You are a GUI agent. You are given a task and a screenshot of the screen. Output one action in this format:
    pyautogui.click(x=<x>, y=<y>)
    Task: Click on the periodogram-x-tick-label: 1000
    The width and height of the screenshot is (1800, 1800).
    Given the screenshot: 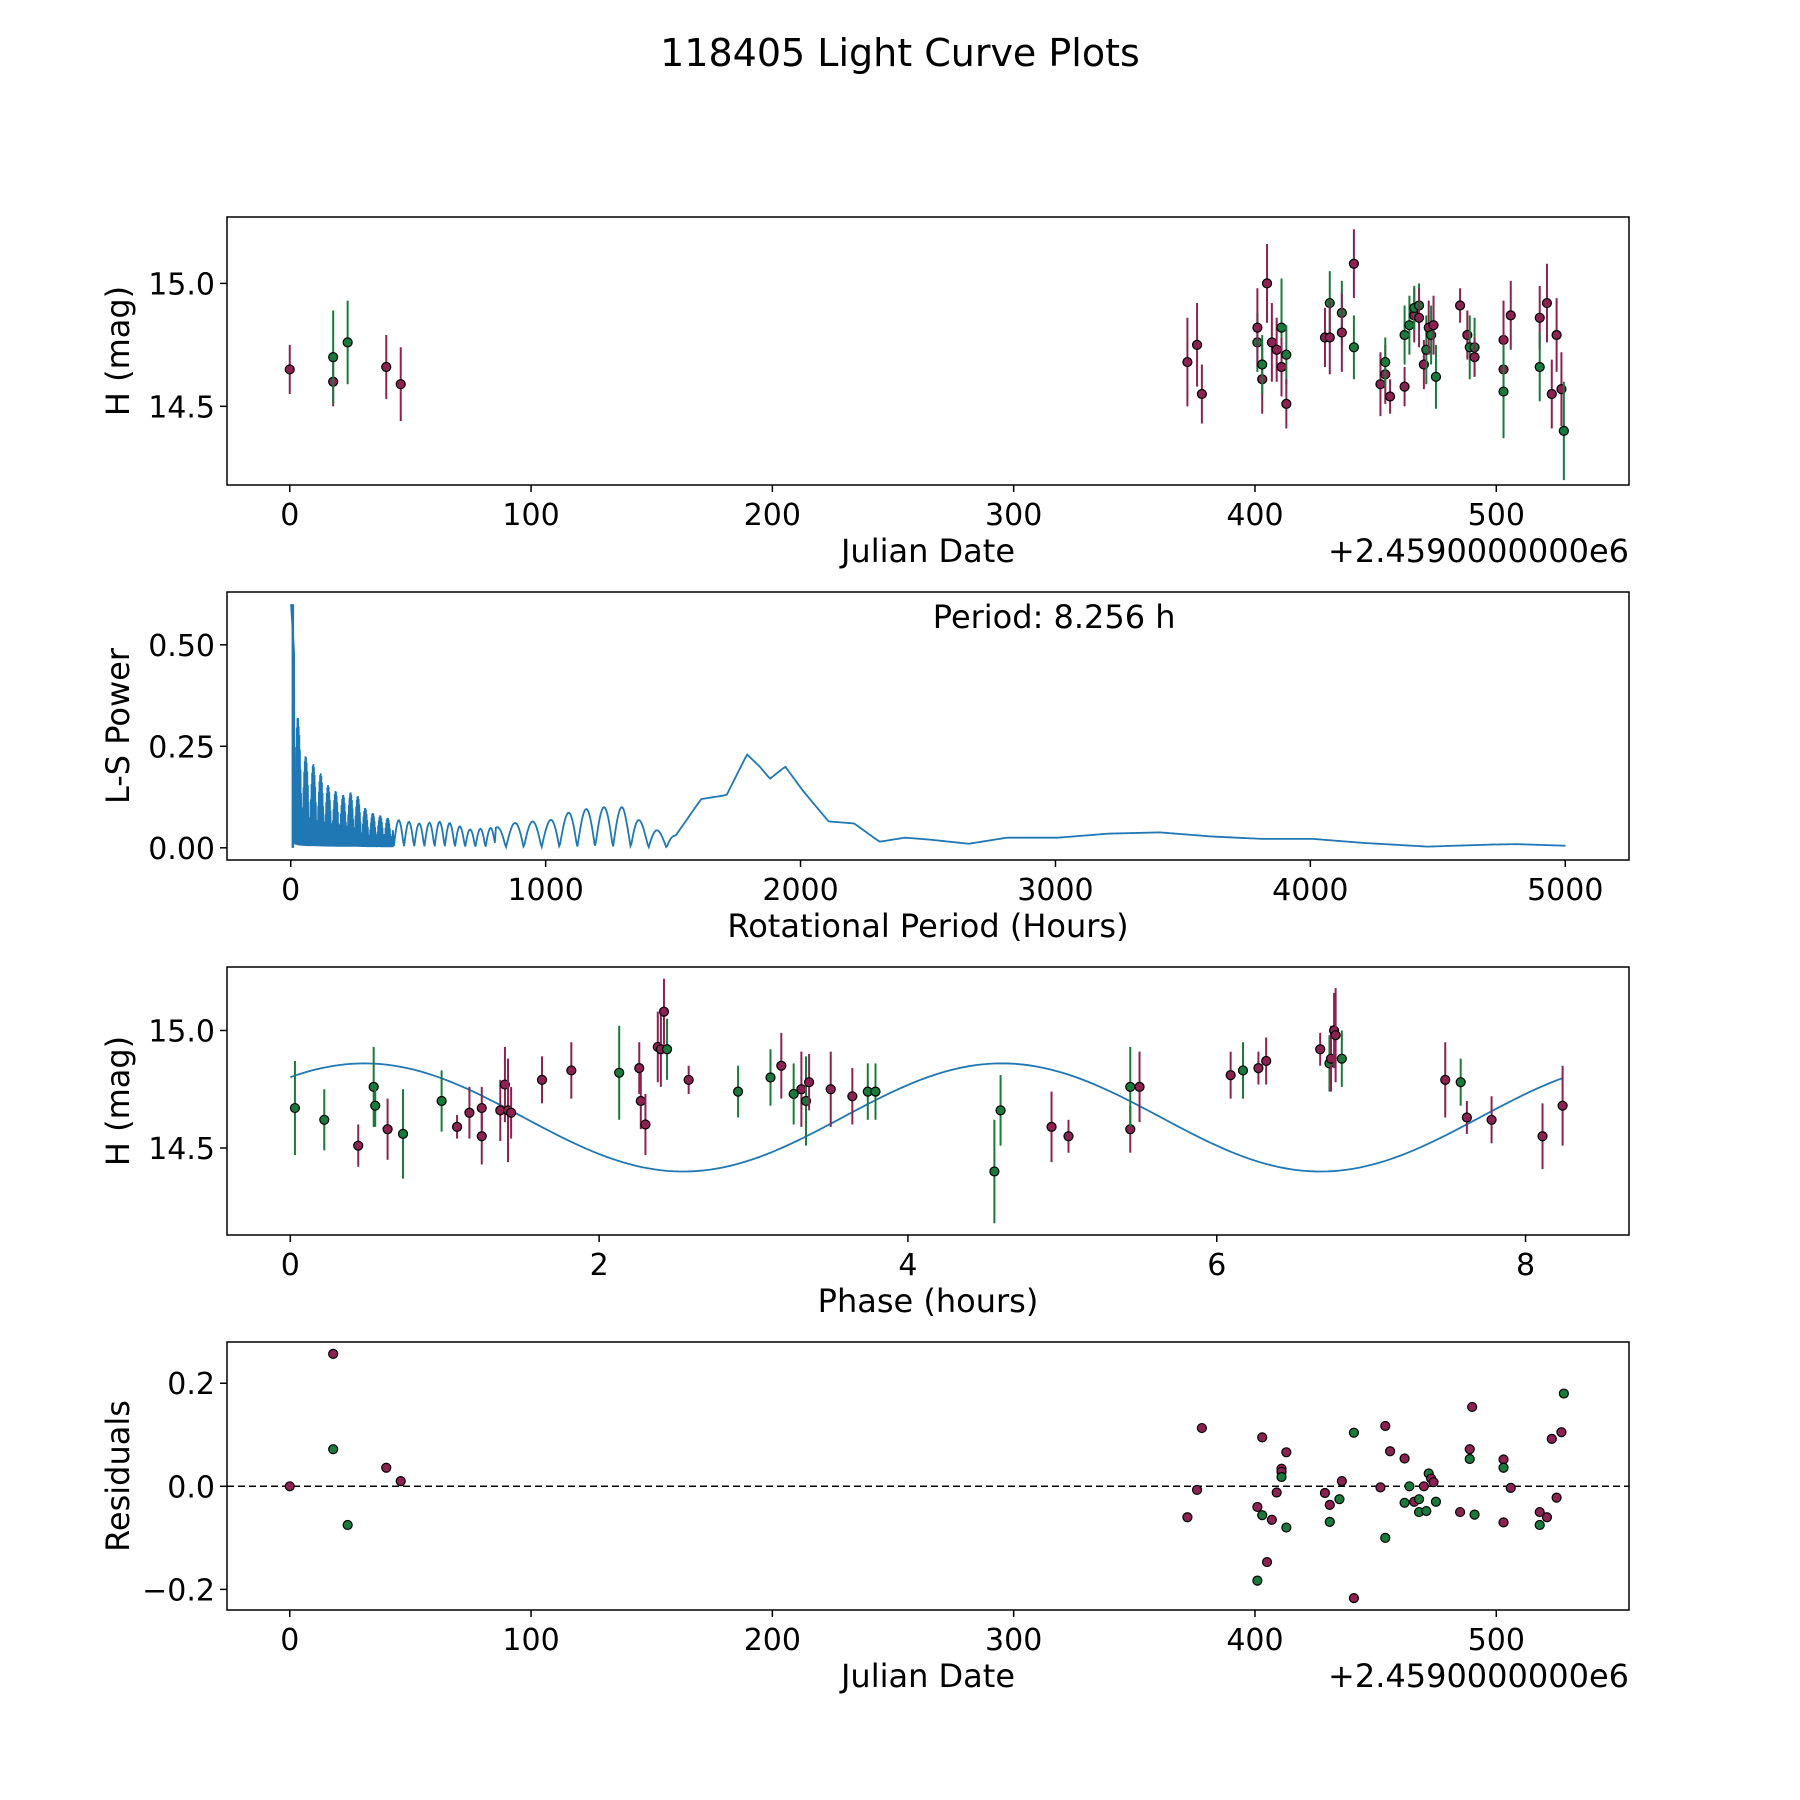 What is the action you would take?
    pyautogui.click(x=545, y=890)
    